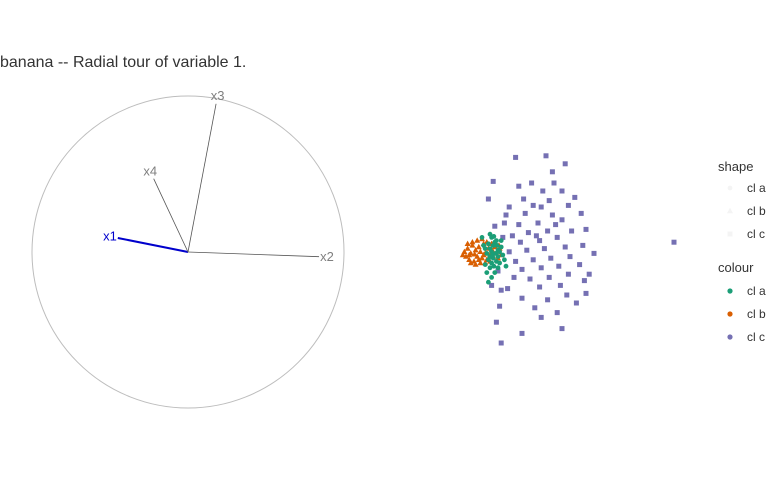 This screenshot has height=480, width=768. What do you see at coordinates (756, 188) in the screenshot?
I see `legend-shape-entry: cl a` at bounding box center [756, 188].